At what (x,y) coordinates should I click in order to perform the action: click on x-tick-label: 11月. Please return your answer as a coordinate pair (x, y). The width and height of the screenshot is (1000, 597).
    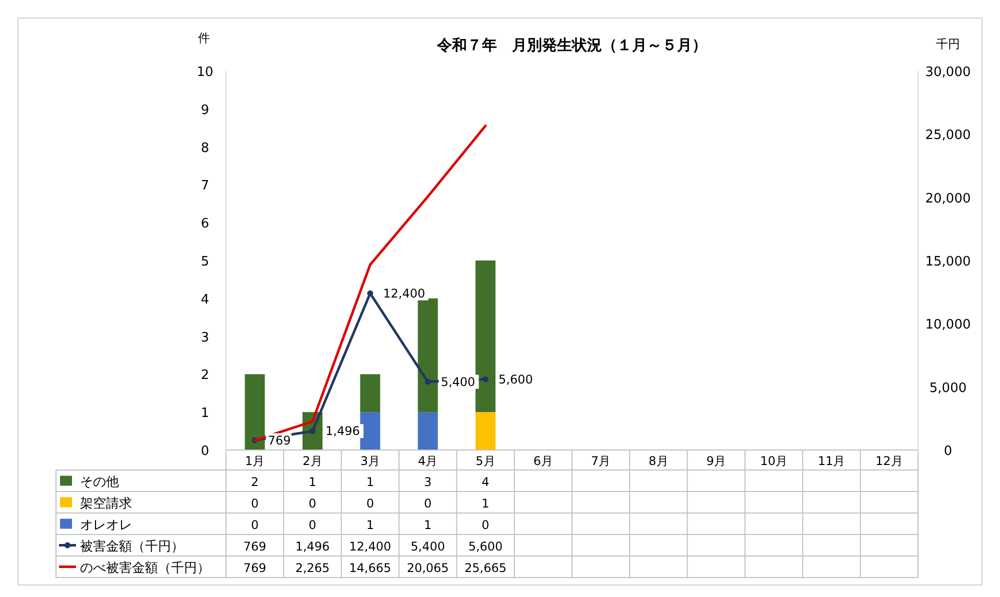
    Looking at the image, I should click on (832, 461).